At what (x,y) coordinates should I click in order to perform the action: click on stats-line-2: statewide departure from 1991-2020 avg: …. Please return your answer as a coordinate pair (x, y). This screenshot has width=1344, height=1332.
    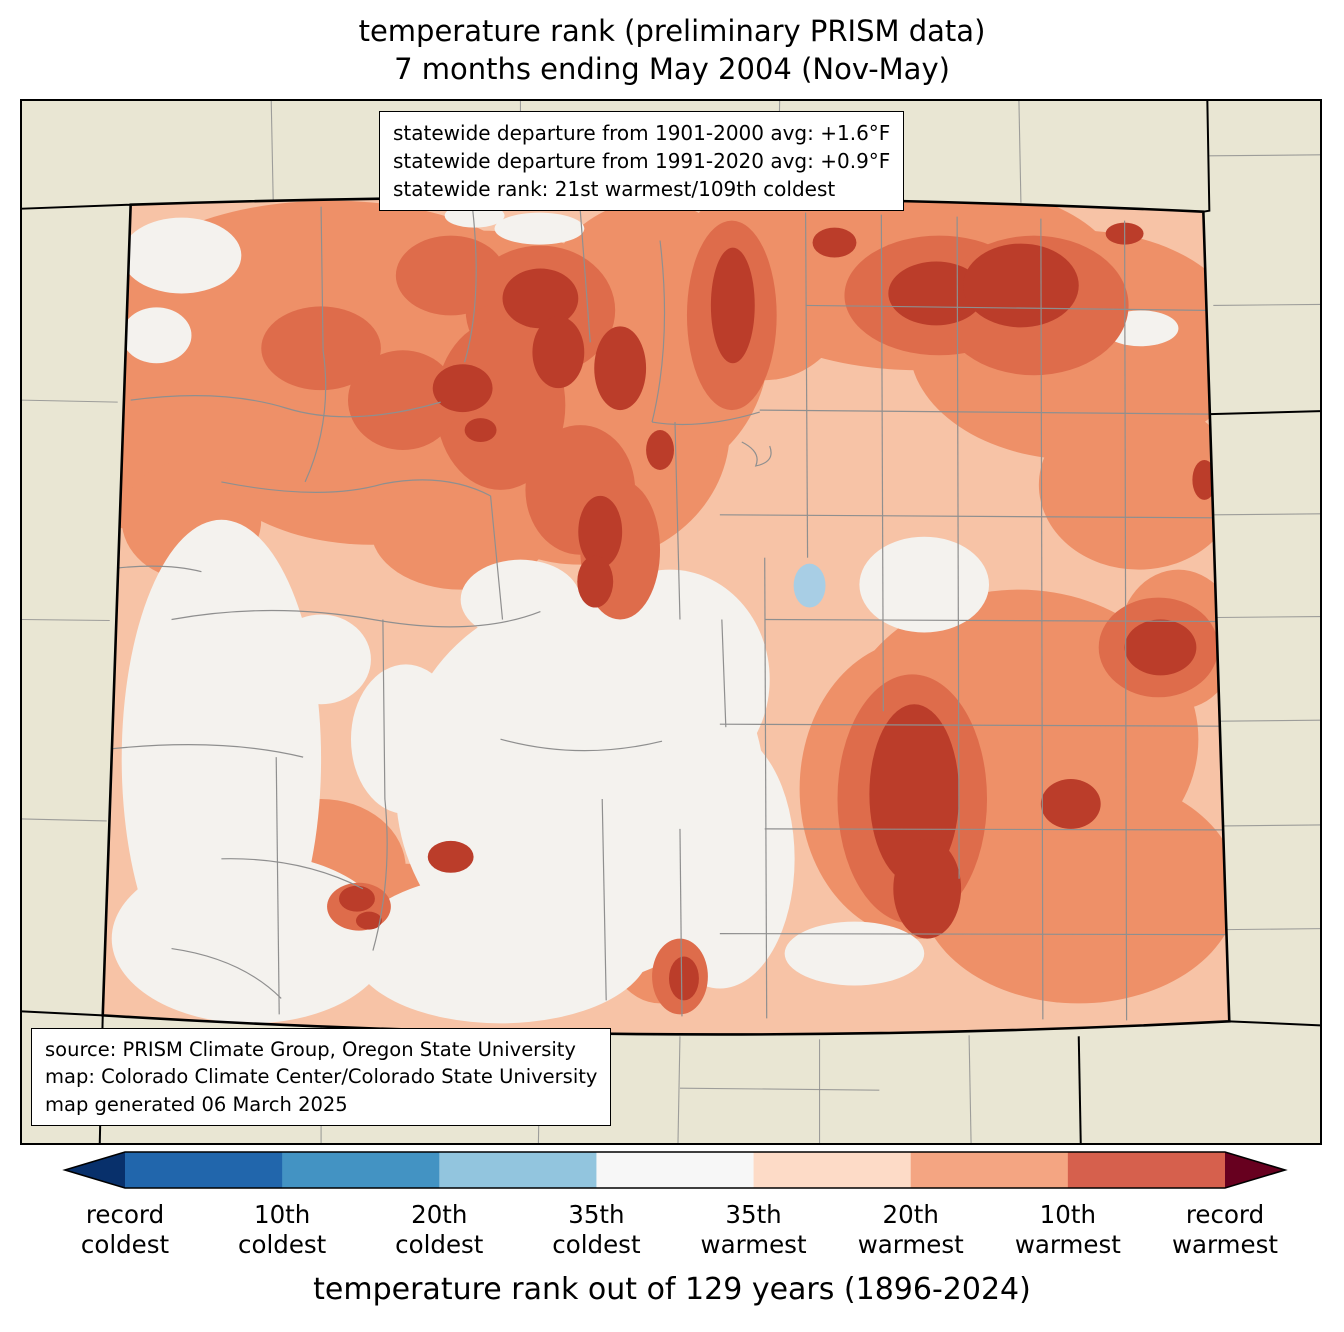
    Looking at the image, I should click on (642, 161).